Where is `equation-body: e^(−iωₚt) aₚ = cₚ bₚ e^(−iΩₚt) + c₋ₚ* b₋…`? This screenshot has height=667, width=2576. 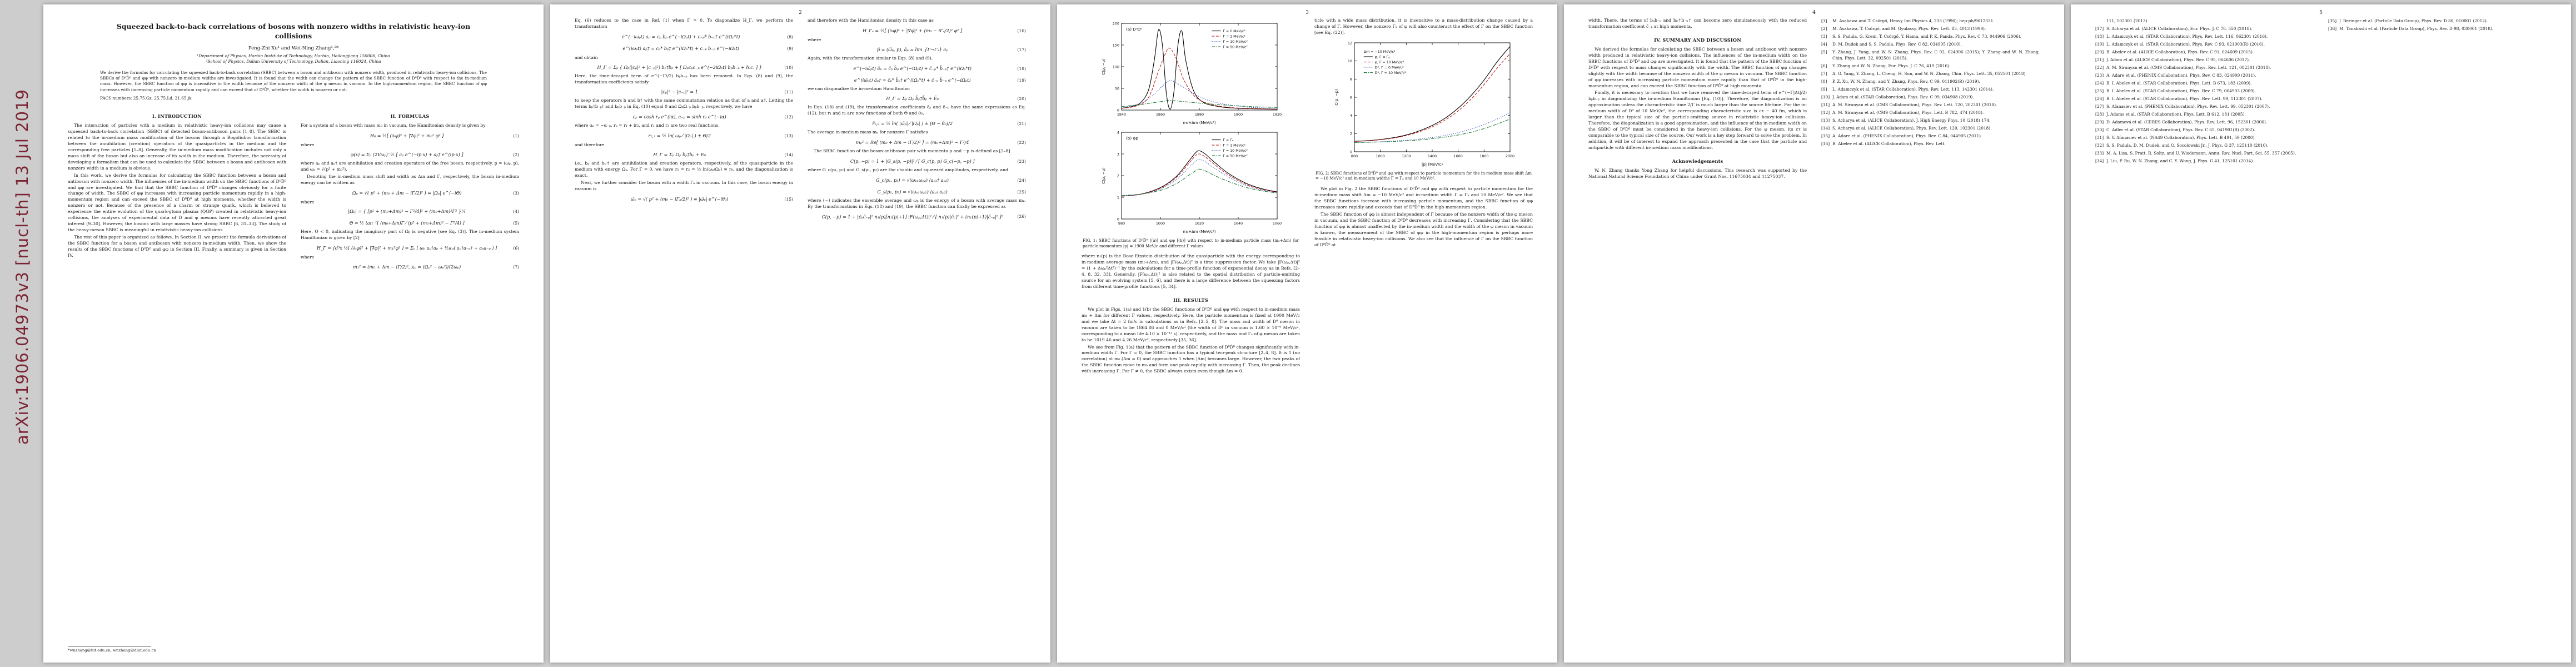
equation-body: e^(−iωₚt) aₚ = cₚ bₚ e^(−iΩₚt) + c₋ₚ* b₋… is located at coordinates (680, 36).